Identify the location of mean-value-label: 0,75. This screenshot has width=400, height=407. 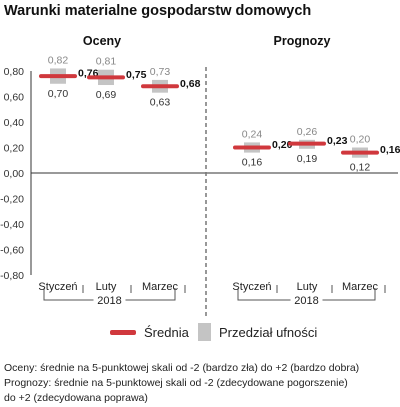
(136, 75).